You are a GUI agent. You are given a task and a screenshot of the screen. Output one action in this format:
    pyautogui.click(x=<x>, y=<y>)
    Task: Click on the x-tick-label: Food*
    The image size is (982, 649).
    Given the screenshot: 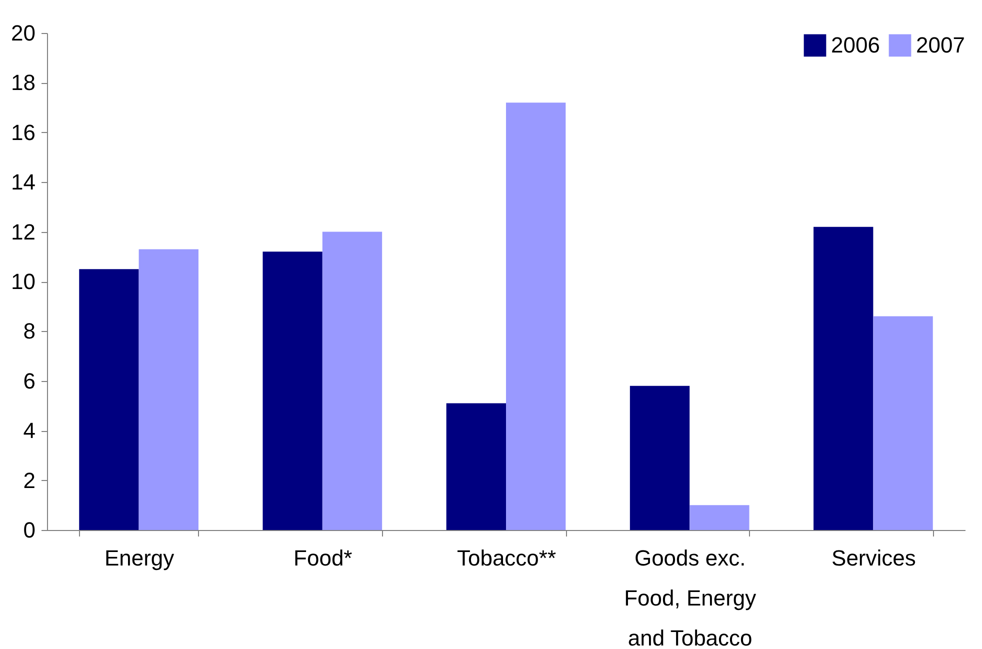 What is the action you would take?
    pyautogui.click(x=323, y=558)
    